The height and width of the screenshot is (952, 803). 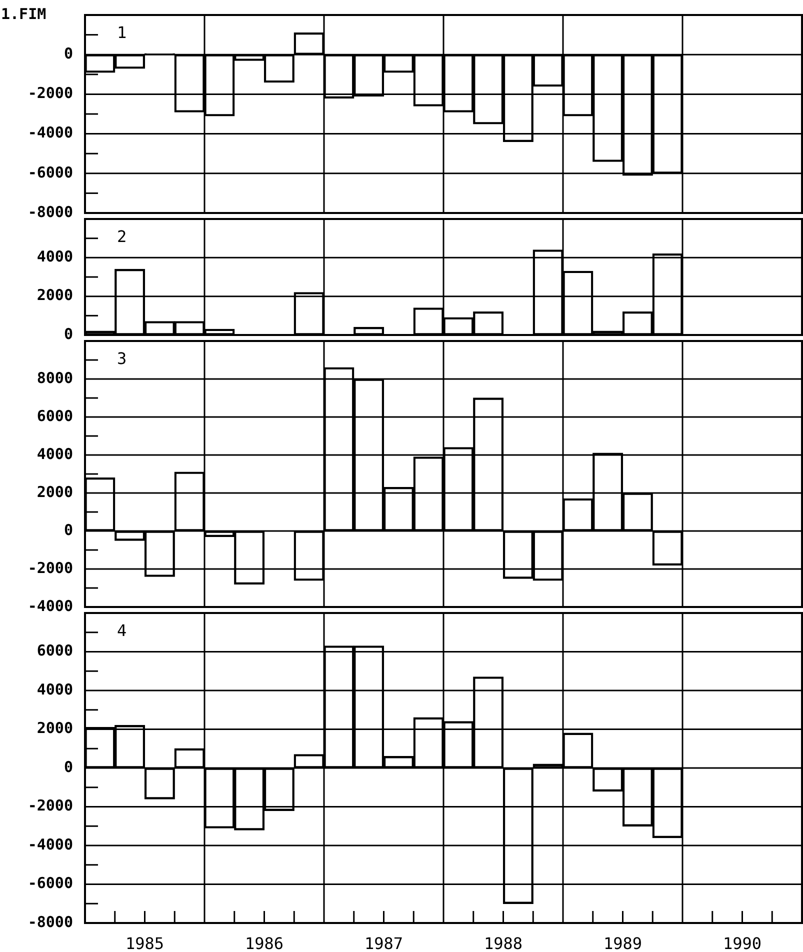 I want to click on x-tick-label: 1987, so click(x=384, y=943).